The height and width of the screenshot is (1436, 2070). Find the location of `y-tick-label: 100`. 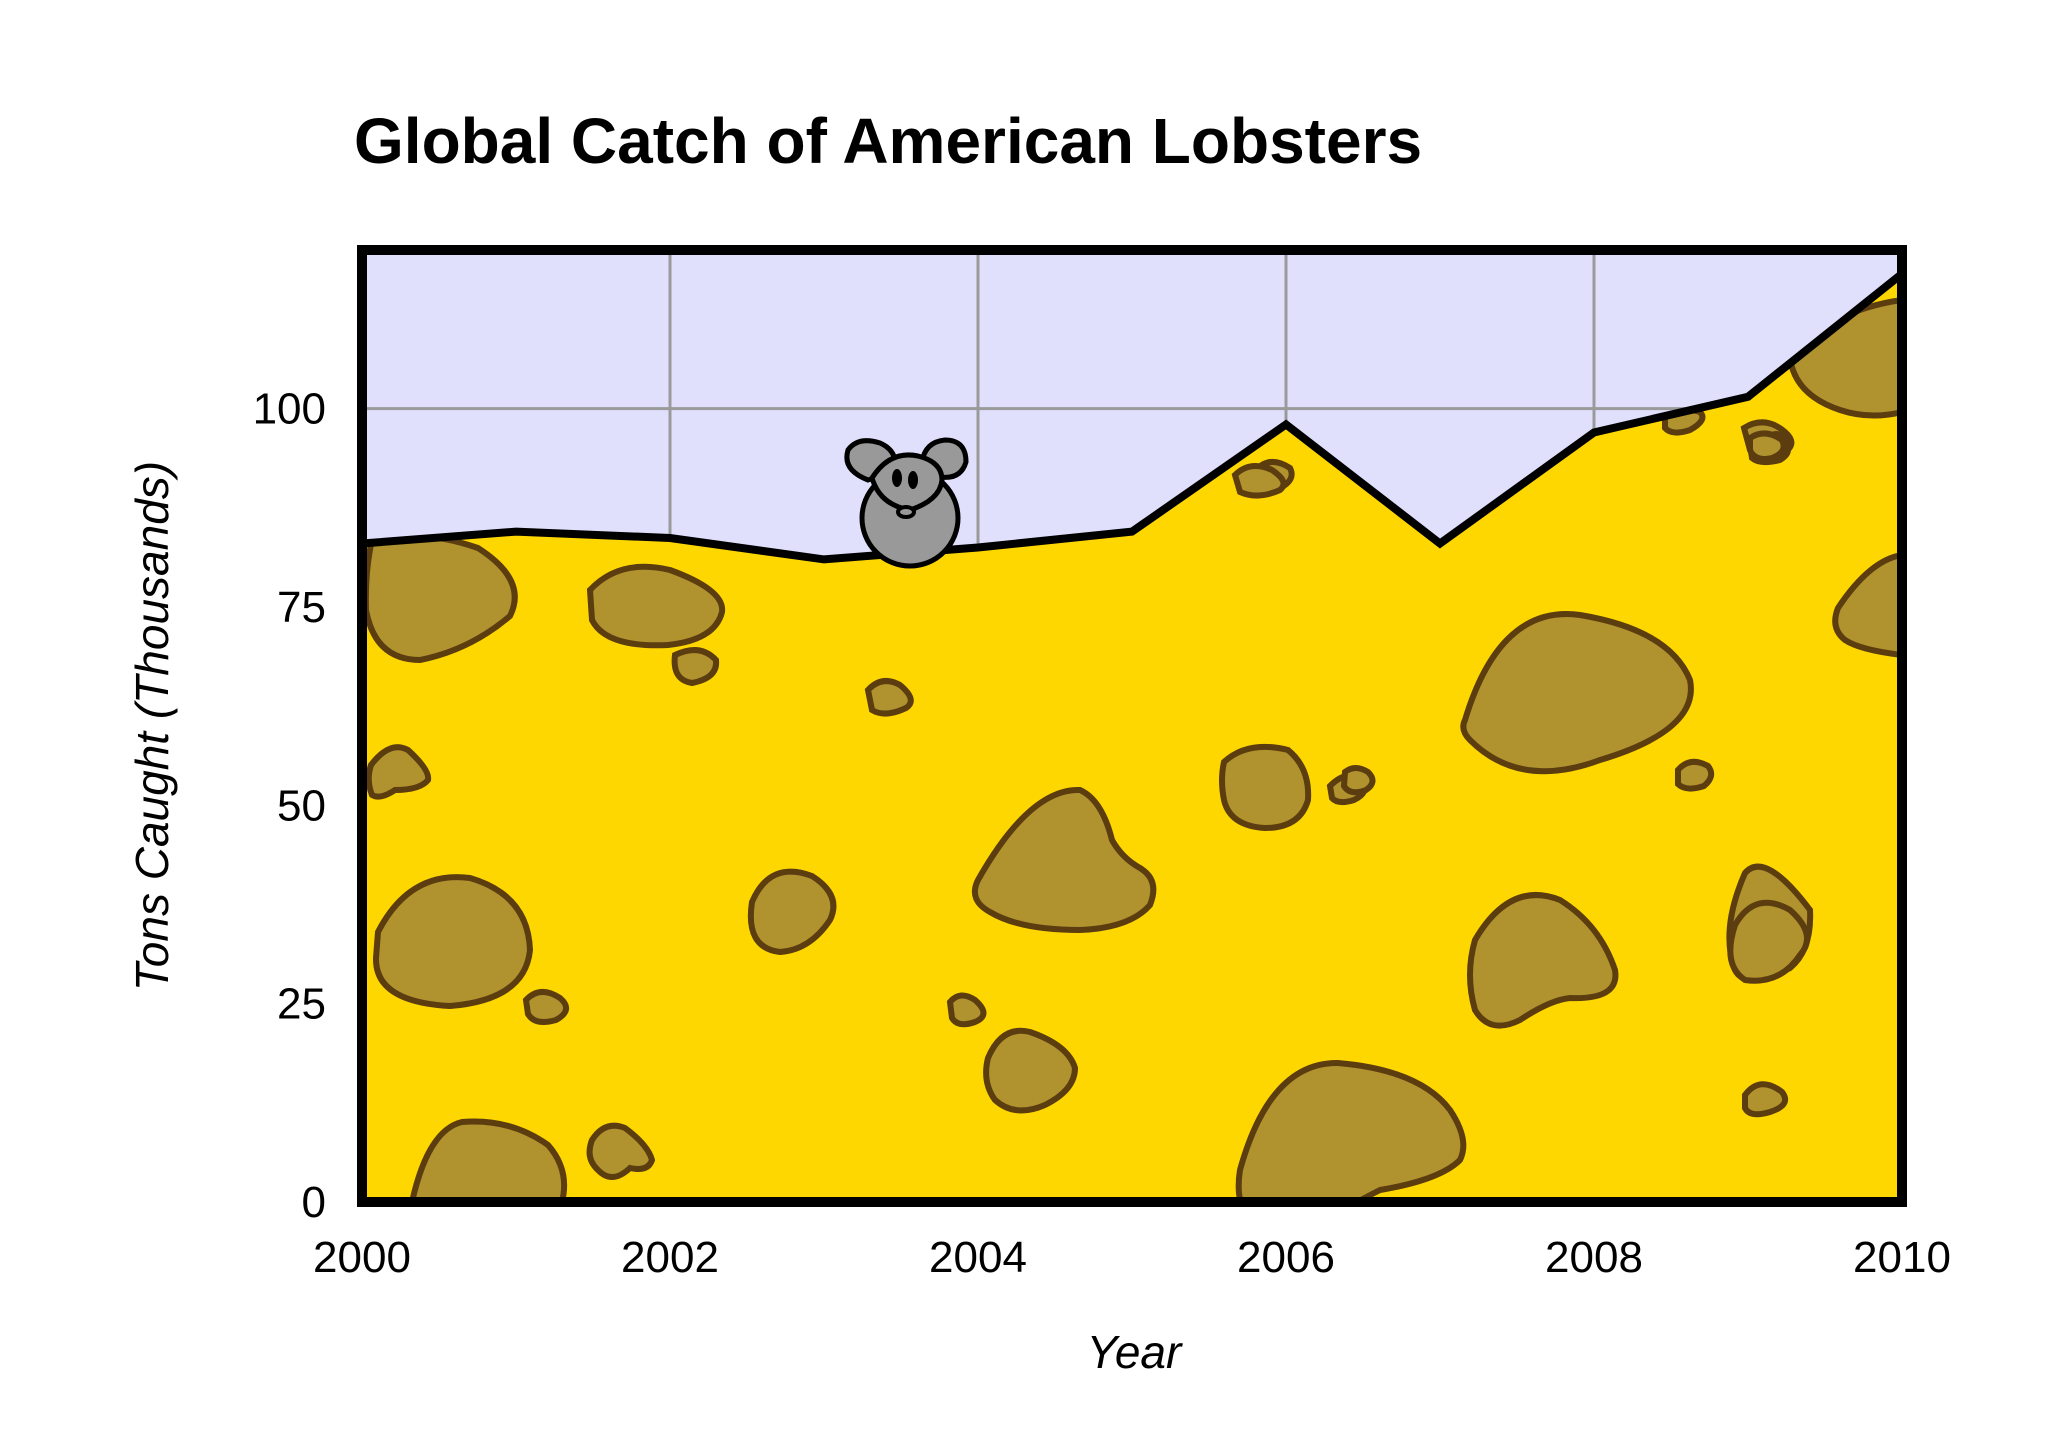

y-tick-label: 100 is located at coordinates (289, 409).